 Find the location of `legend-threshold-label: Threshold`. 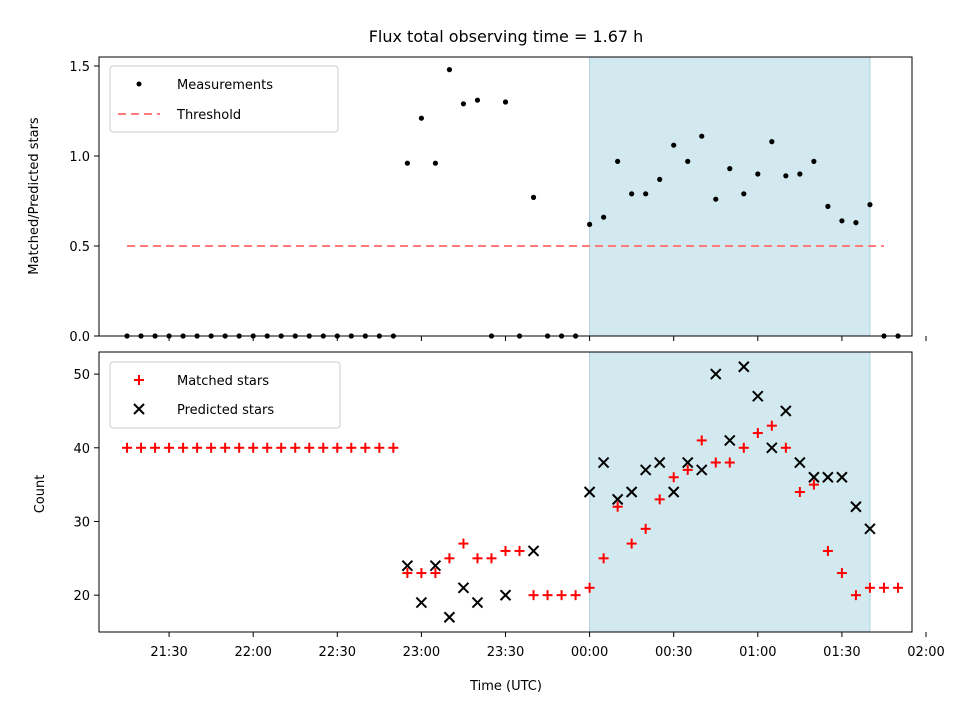

legend-threshold-label: Threshold is located at coordinates (208, 115).